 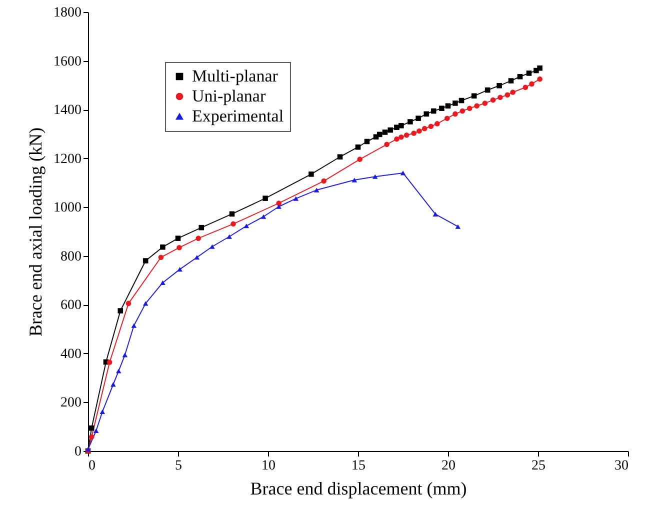 What do you see at coordinates (229, 96) in the screenshot?
I see `legend-label: Uni-planar` at bounding box center [229, 96].